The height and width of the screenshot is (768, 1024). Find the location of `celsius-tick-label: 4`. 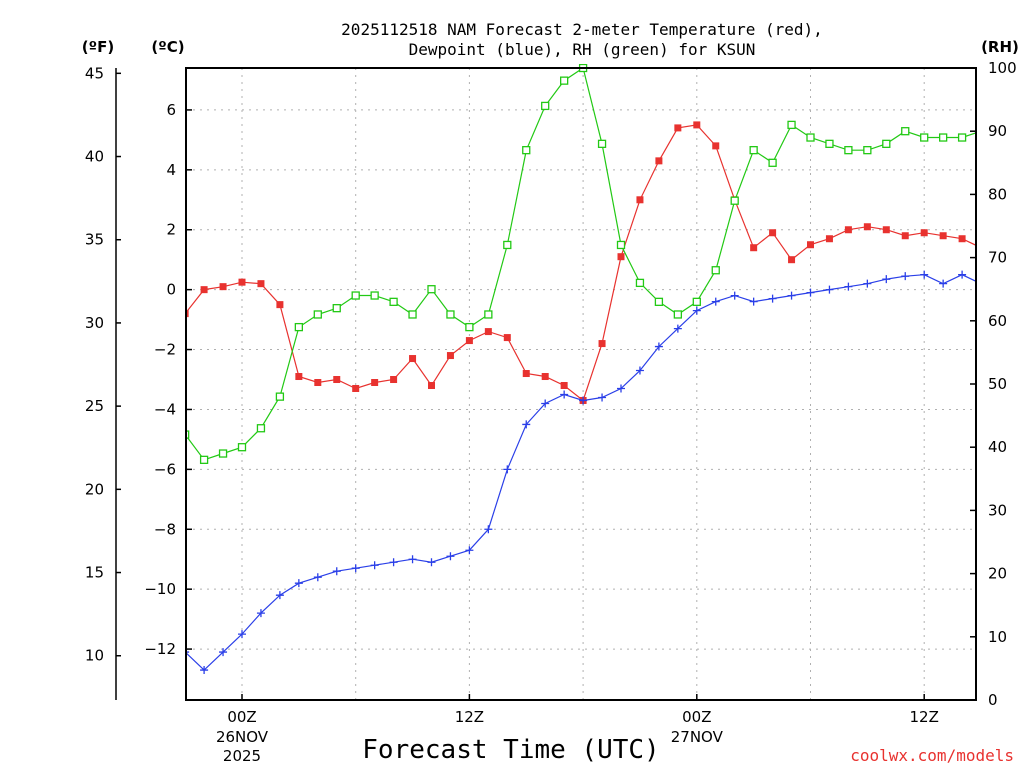

celsius-tick-label: 4 is located at coordinates (171, 170).